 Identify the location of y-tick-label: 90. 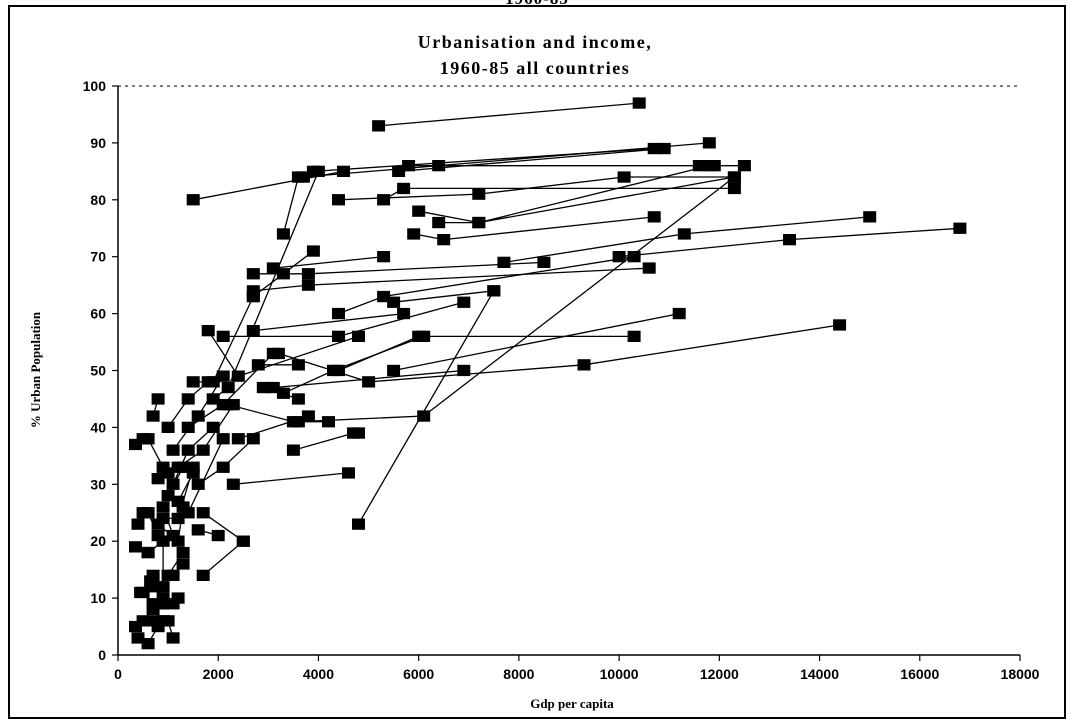
(98, 143).